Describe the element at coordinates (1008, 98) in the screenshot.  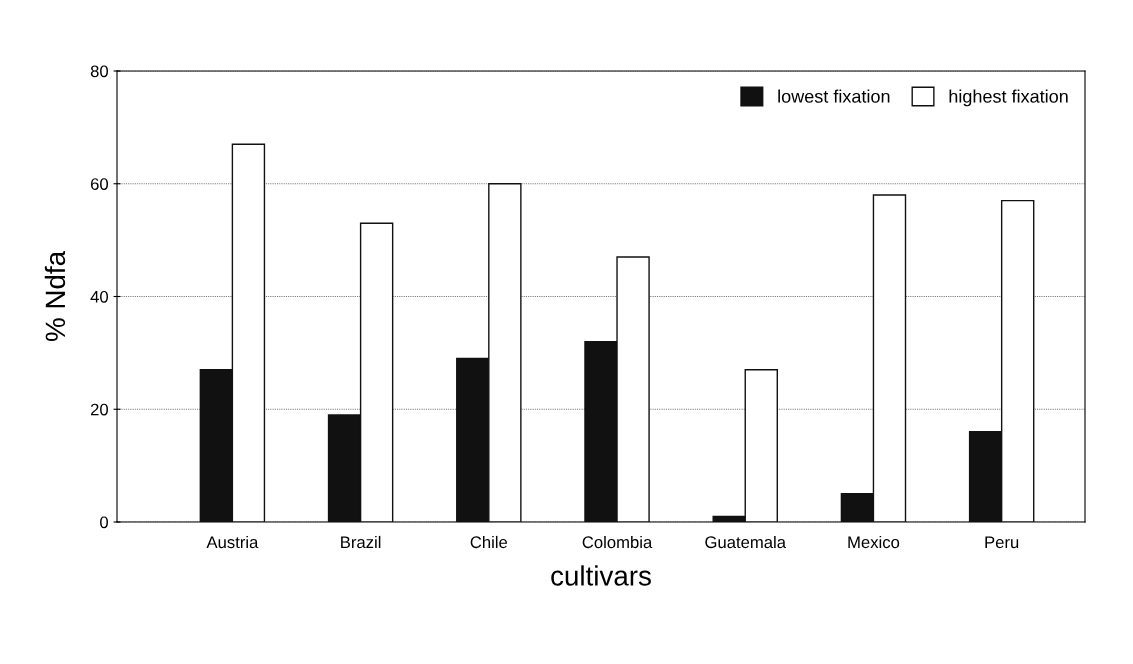
I see `legend-label: highest fixation` at that location.